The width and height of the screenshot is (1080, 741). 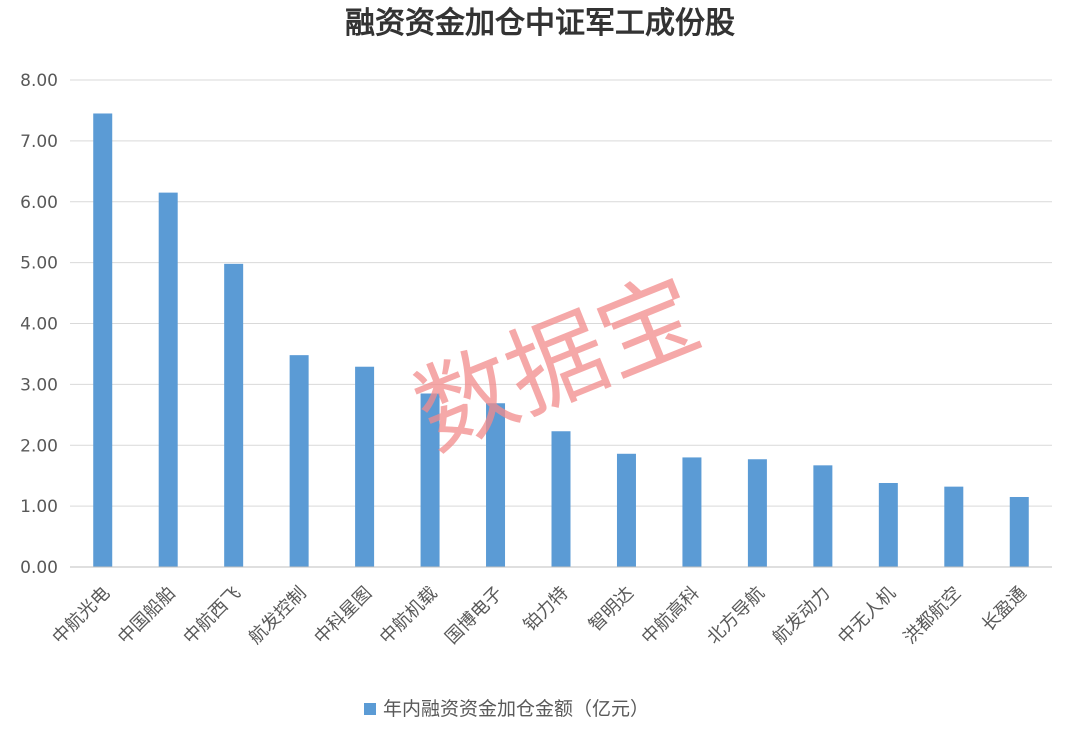 I want to click on legend-label: 年内融资资金加仓金额（亿元）, so click(x=516, y=709).